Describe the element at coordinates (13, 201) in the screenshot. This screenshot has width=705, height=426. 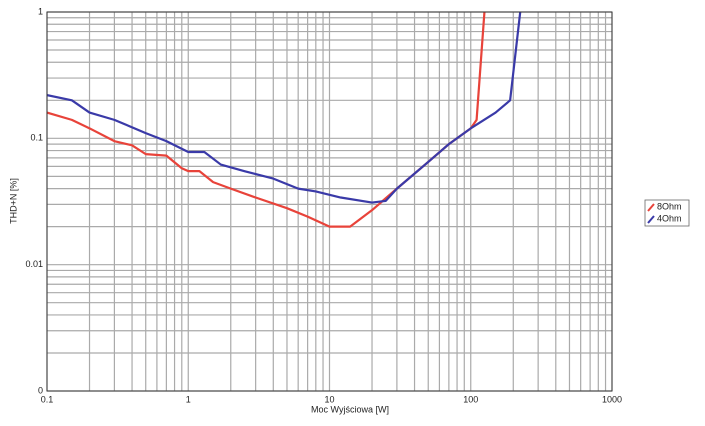
I see `y-axis-label: THD+N [%]` at that location.